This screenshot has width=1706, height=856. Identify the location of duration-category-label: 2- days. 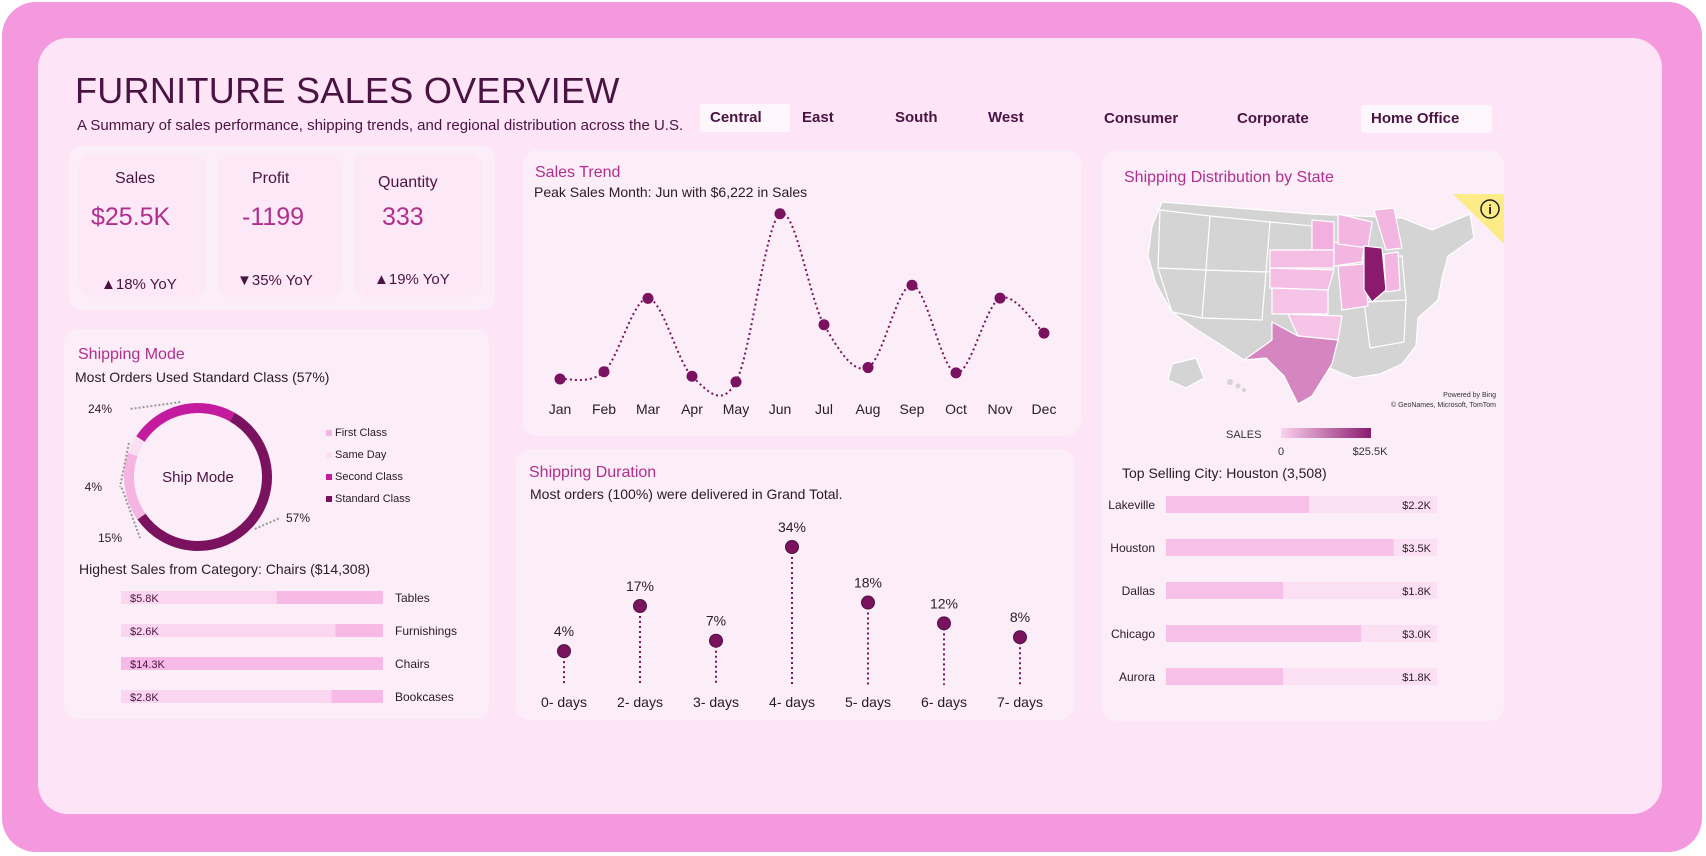
(640, 702).